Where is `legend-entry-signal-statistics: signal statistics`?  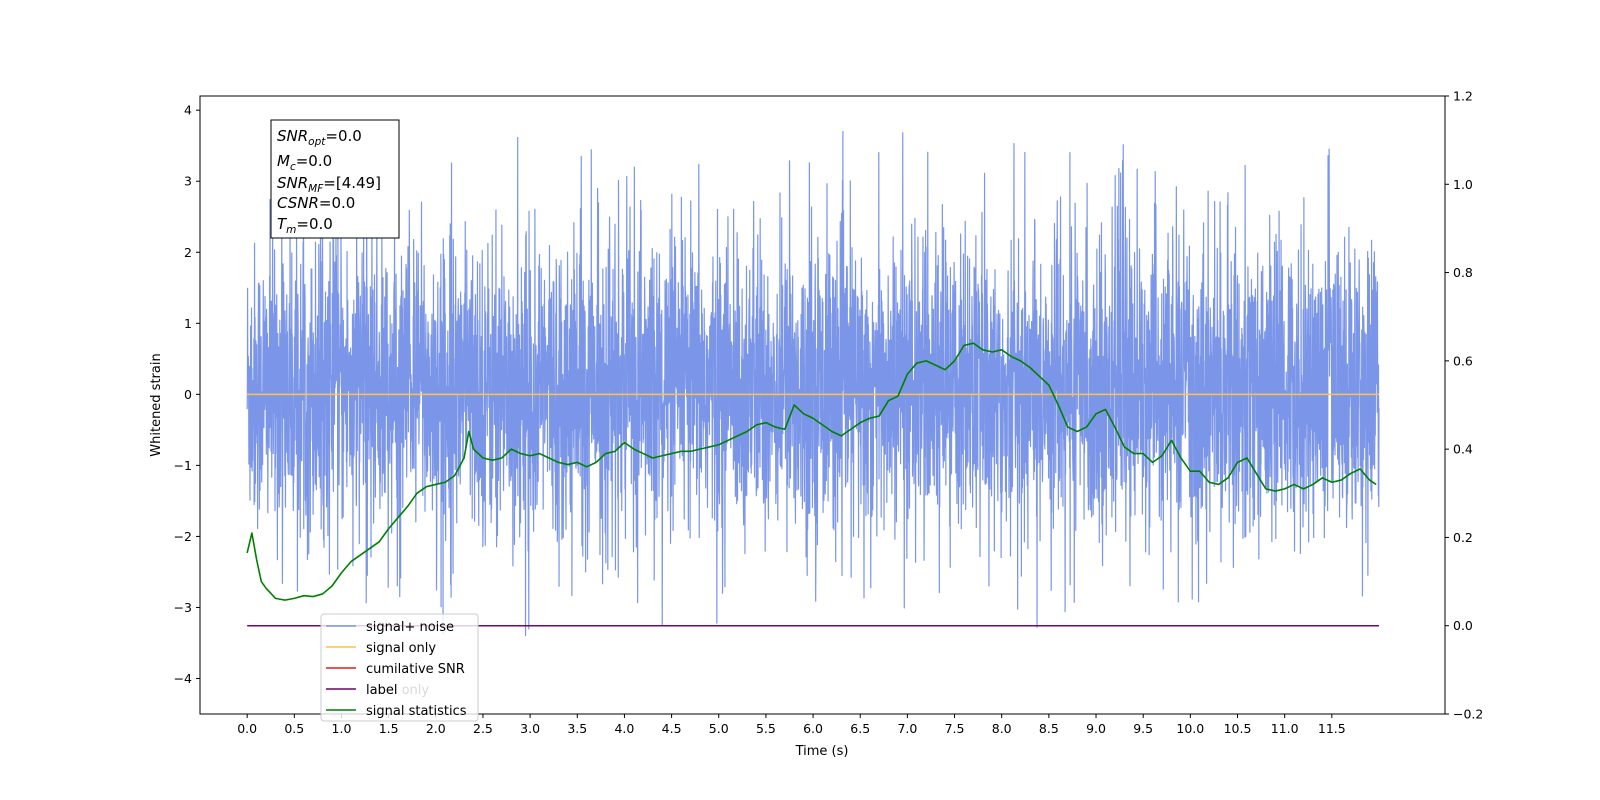
legend-entry-signal-statistics: signal statistics is located at coordinates (396, 711).